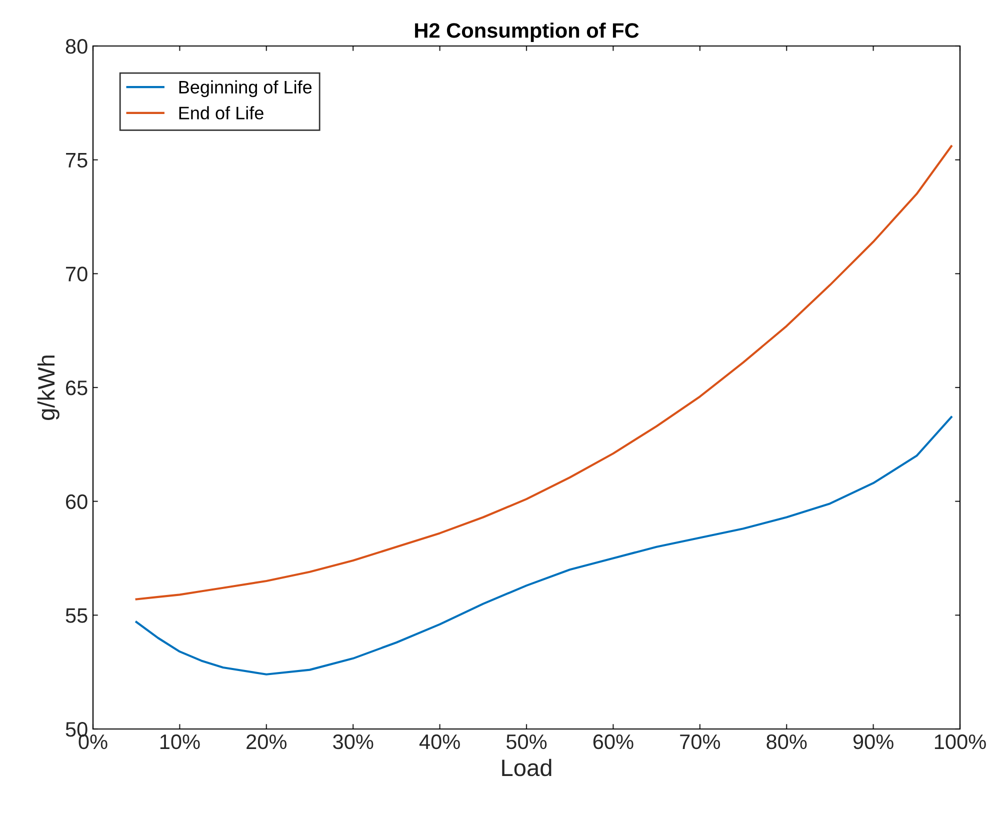 Image resolution: width=995 pixels, height=816 pixels. Describe the element at coordinates (77, 615) in the screenshot. I see `y-tick-label: 55` at that location.